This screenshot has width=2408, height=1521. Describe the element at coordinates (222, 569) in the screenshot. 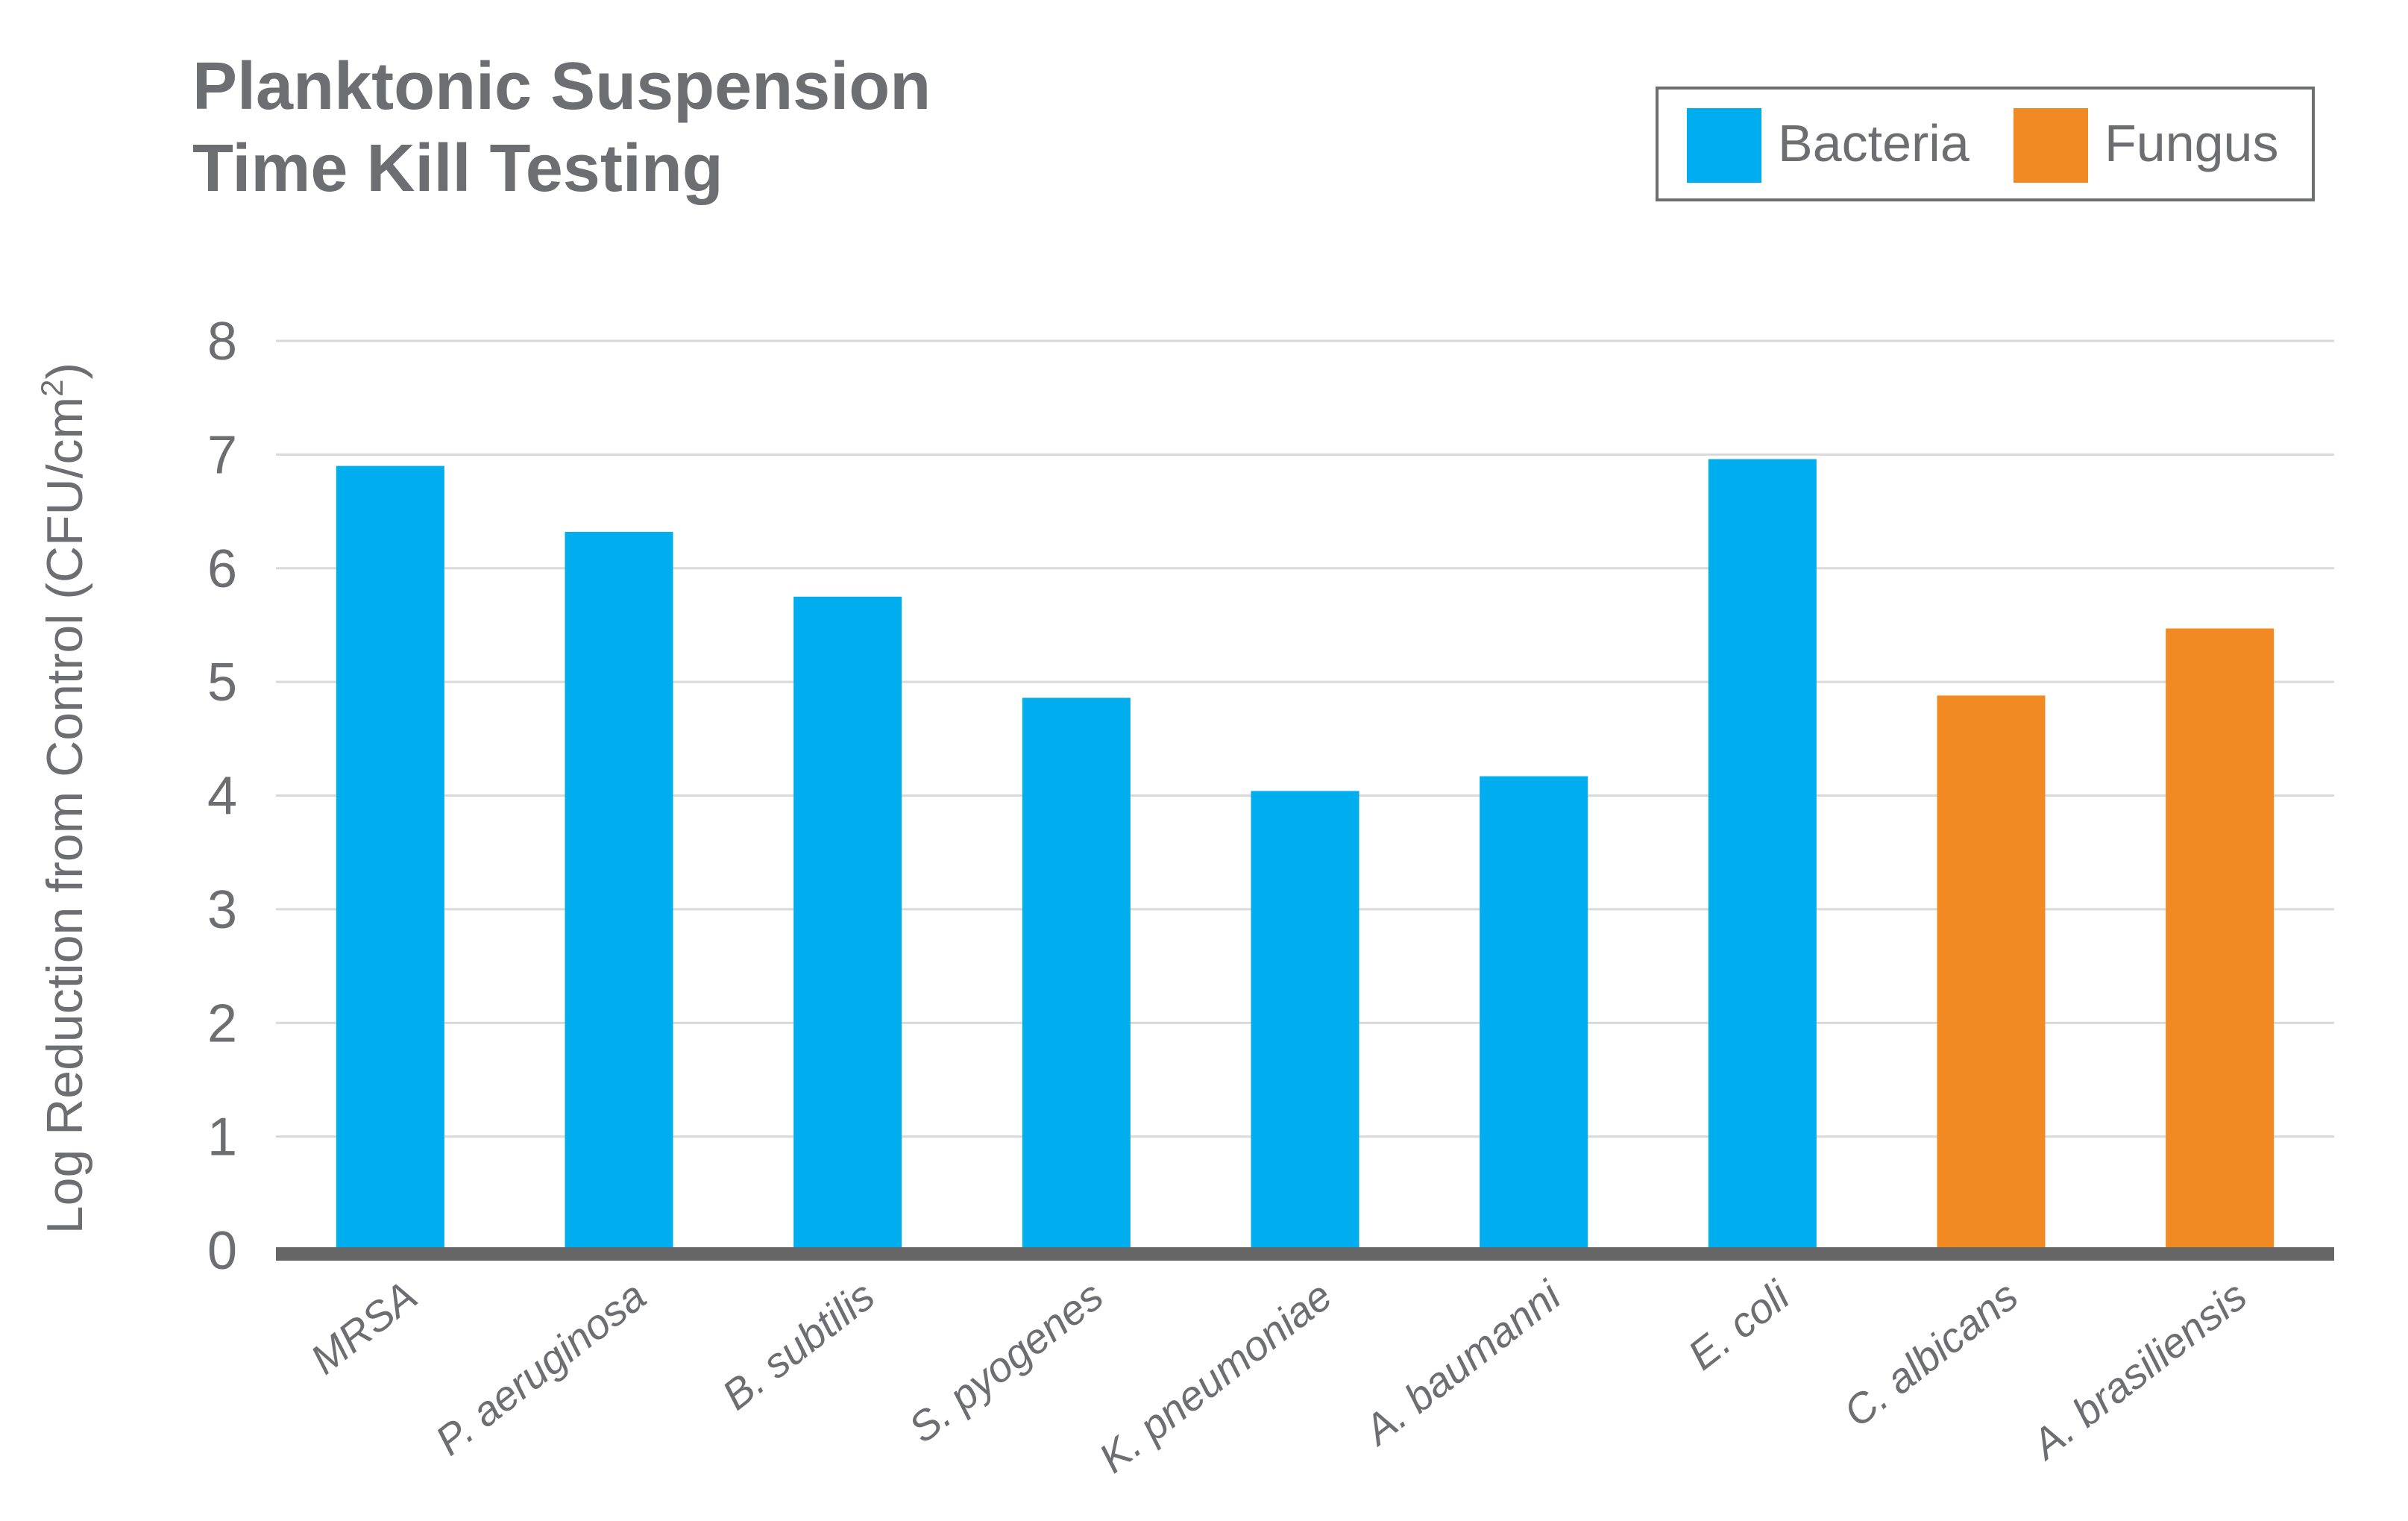

I see `y-tick-label: 6` at that location.